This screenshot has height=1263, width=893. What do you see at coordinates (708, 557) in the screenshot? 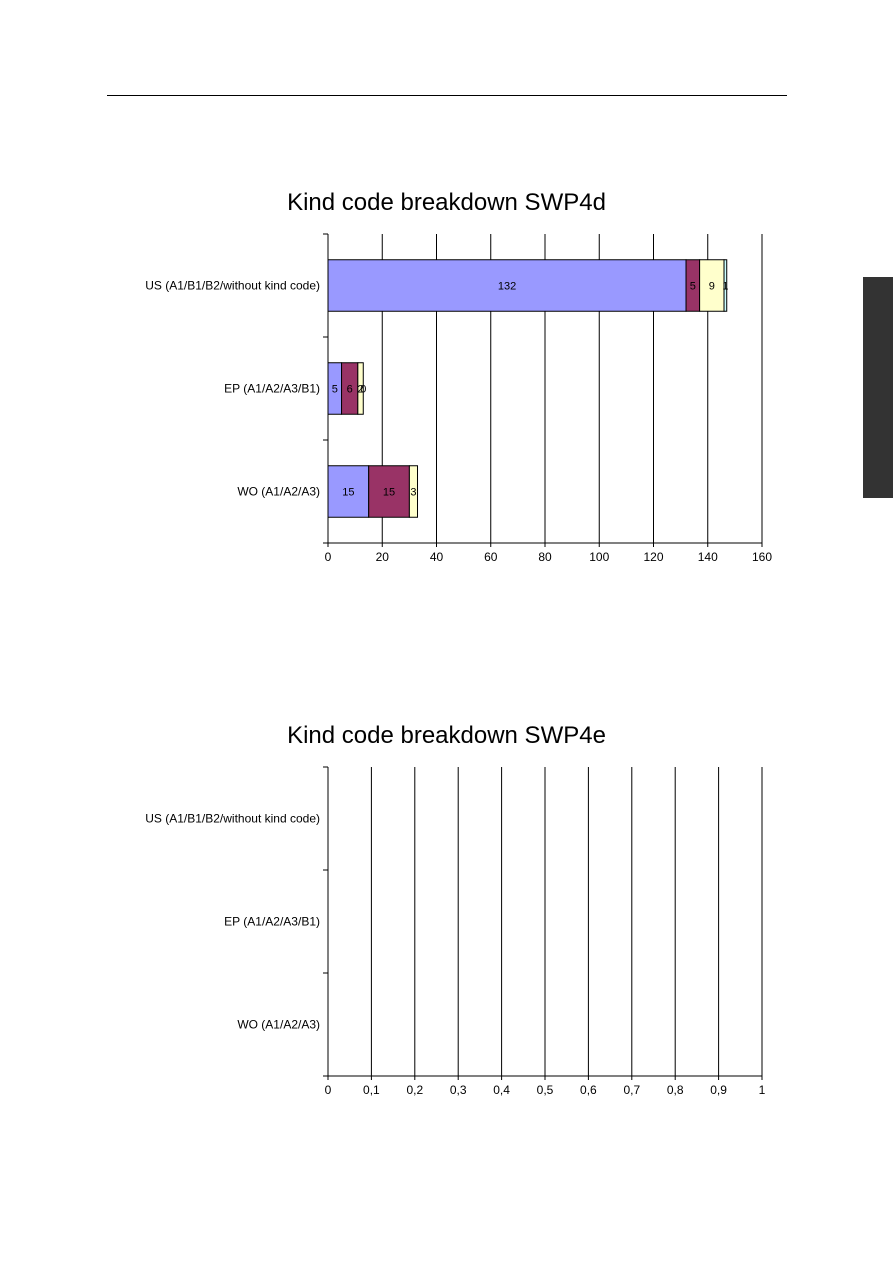
I see `x-tick-label: 140` at bounding box center [708, 557].